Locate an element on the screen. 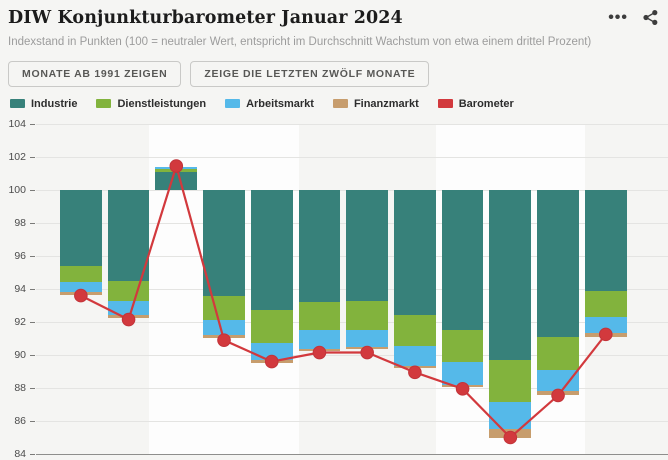  y-tick-label: 102 is located at coordinates (17, 157).